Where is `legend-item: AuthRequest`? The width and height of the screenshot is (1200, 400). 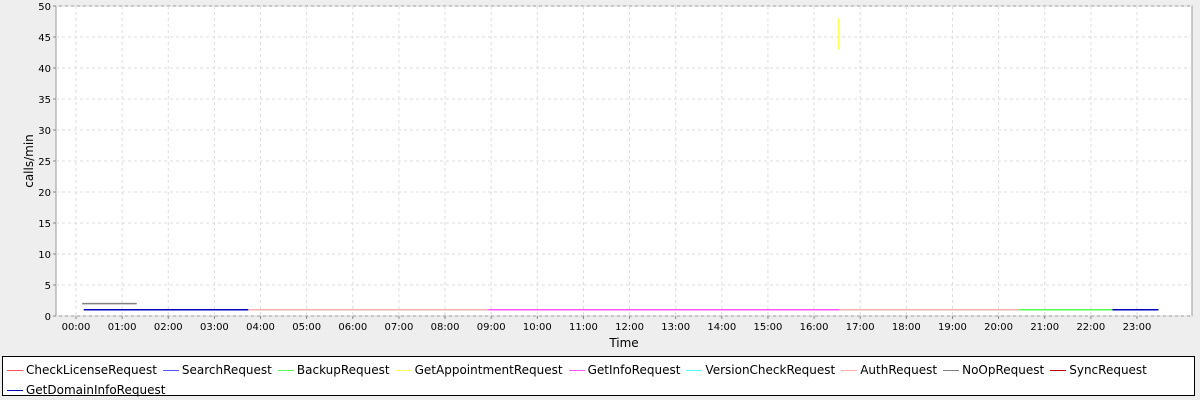 legend-item: AuthRequest is located at coordinates (889, 370).